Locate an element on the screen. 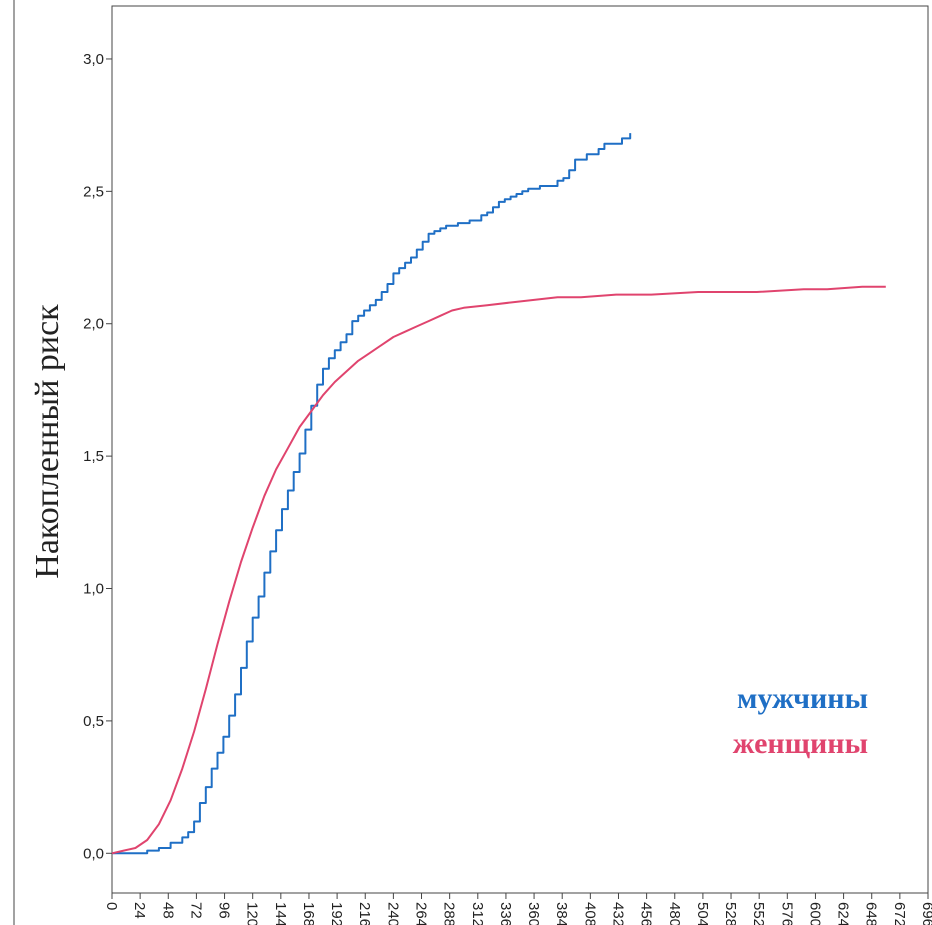  x-tick-label: 192 is located at coordinates (336, 913).